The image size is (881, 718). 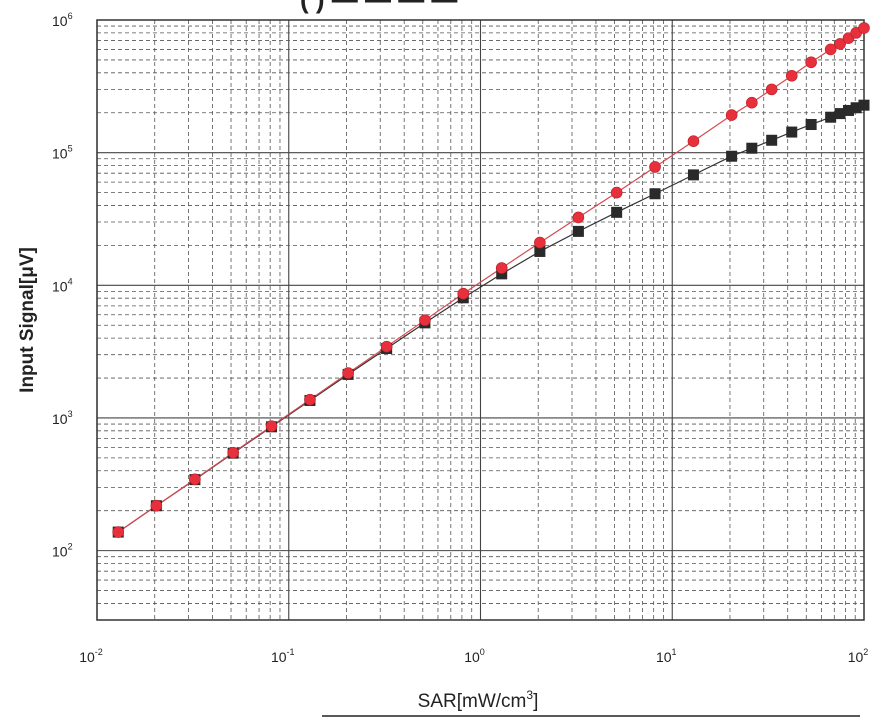 What do you see at coordinates (62, 20) in the screenshot?
I see `y-tick-label: 10⁶` at bounding box center [62, 20].